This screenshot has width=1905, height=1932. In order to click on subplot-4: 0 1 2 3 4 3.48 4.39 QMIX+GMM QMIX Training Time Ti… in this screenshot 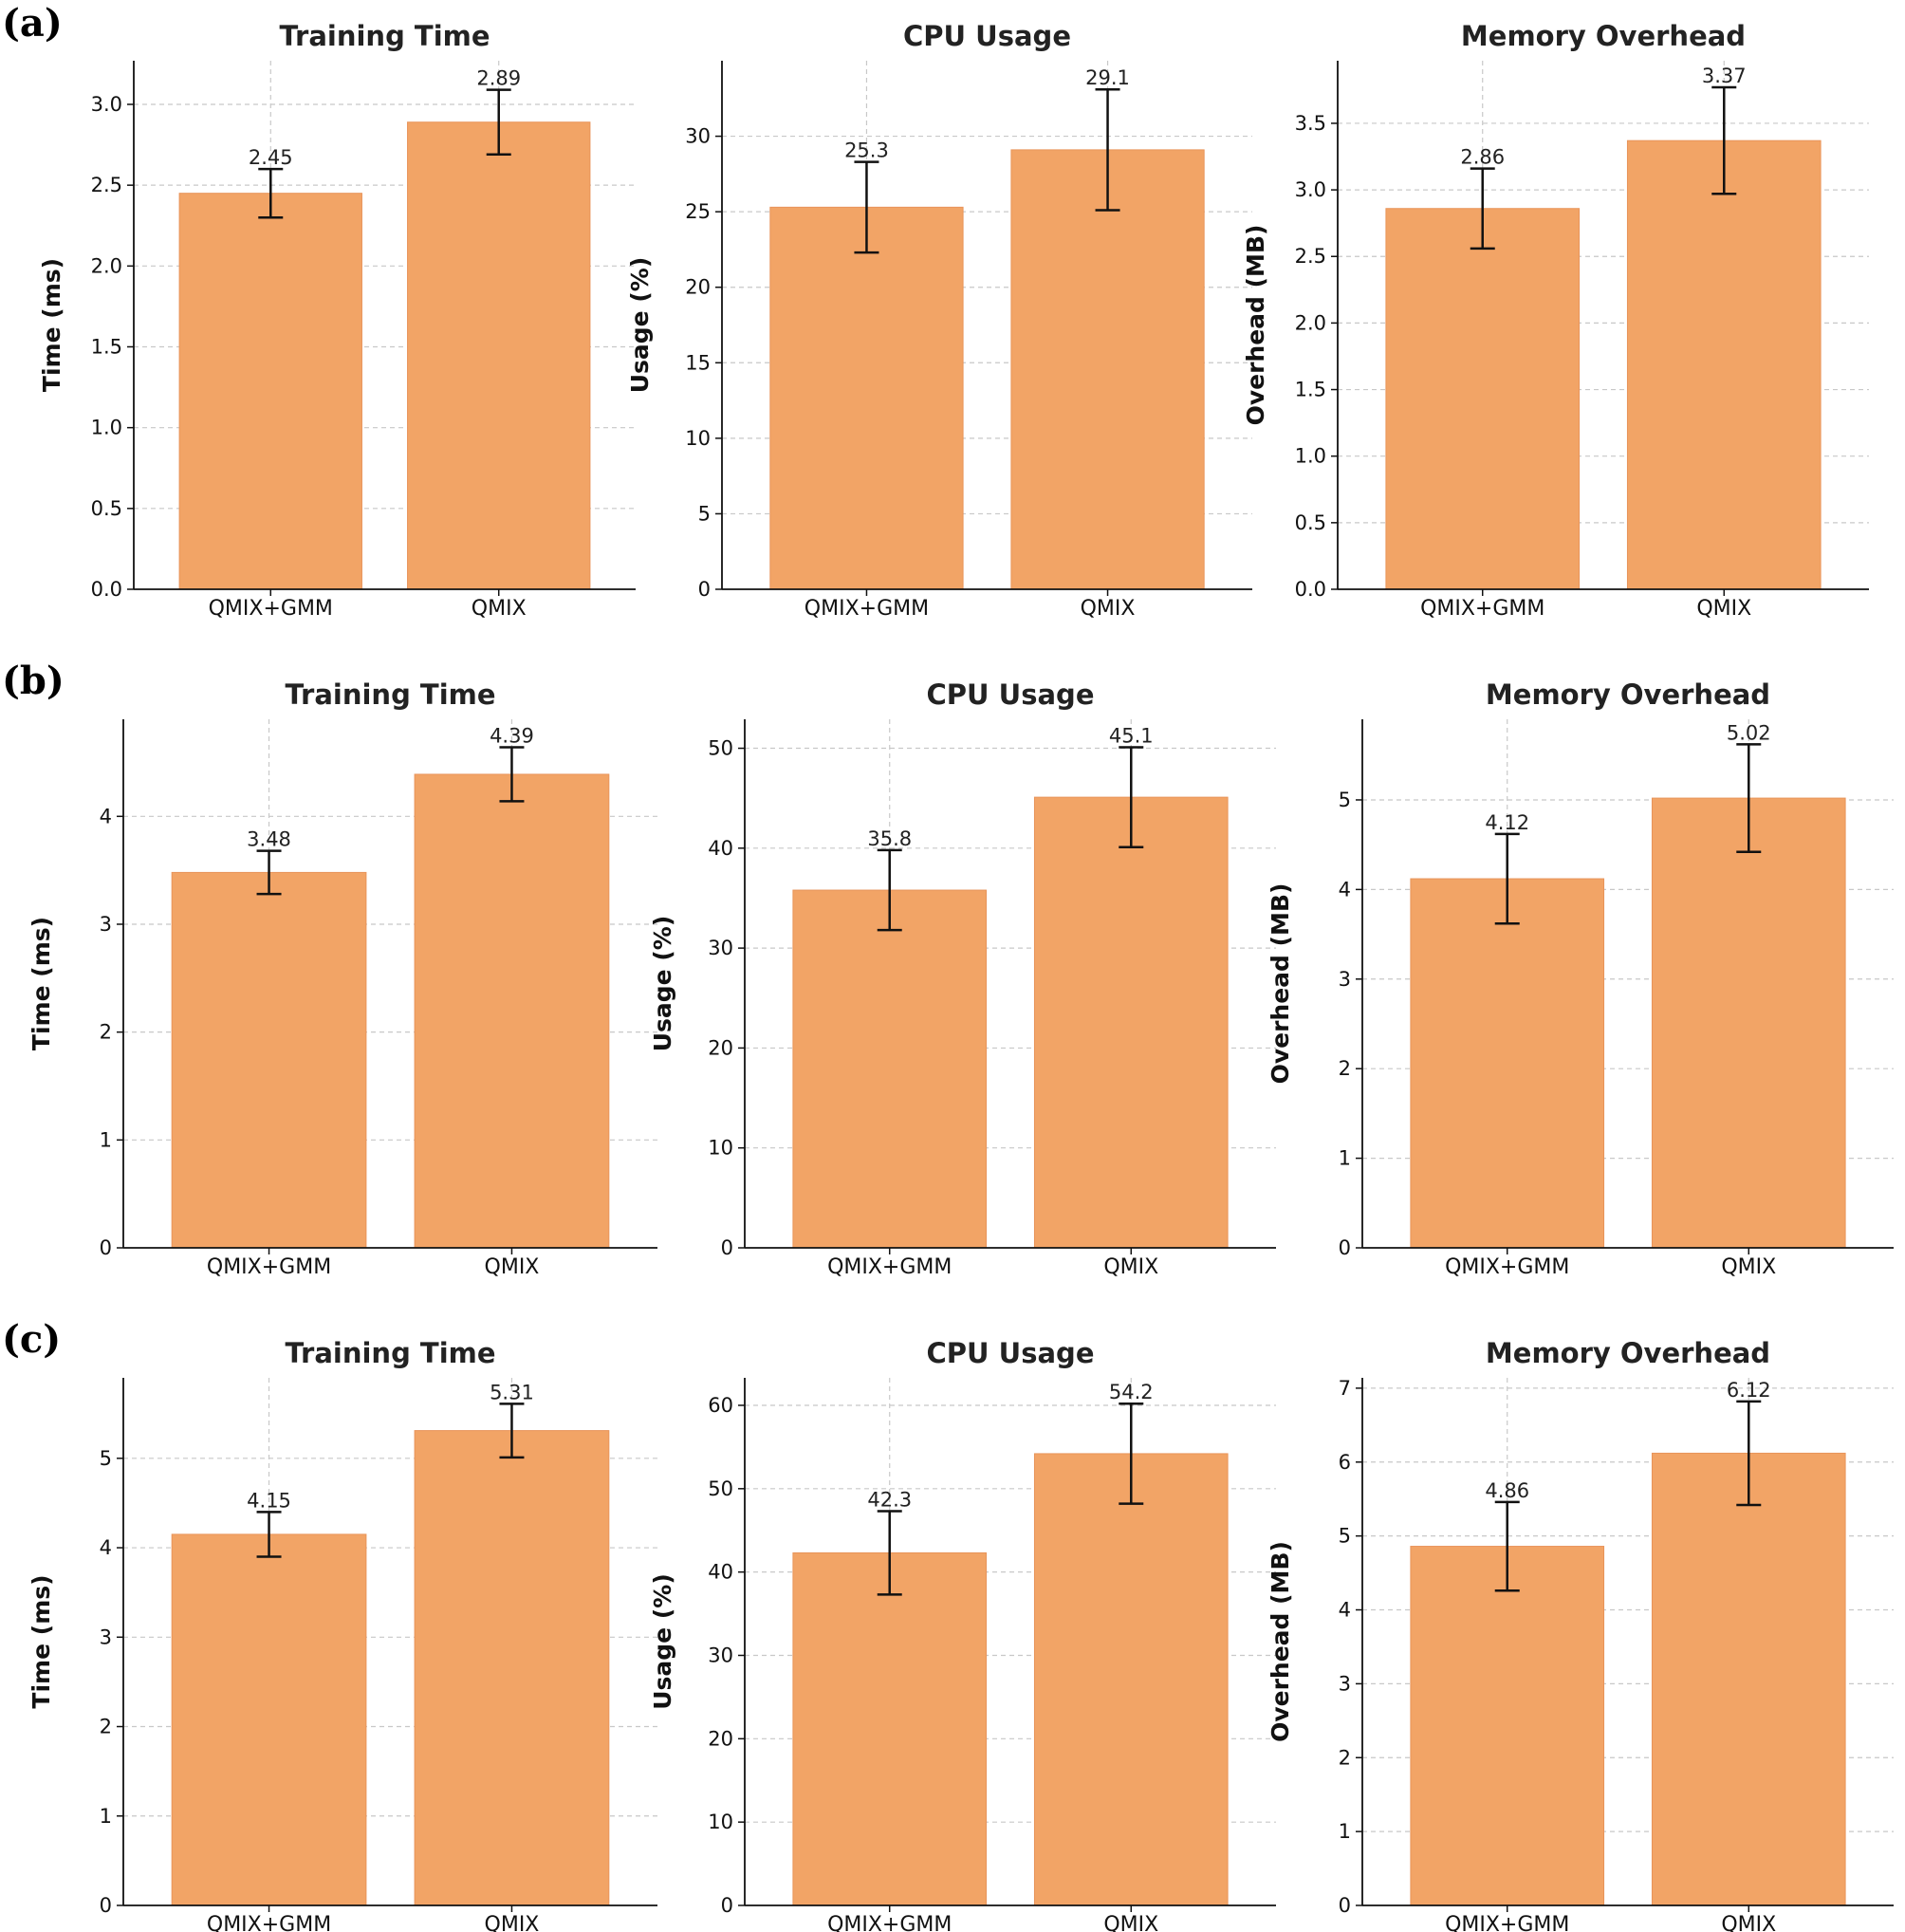, I will do `click(343, 978)`.